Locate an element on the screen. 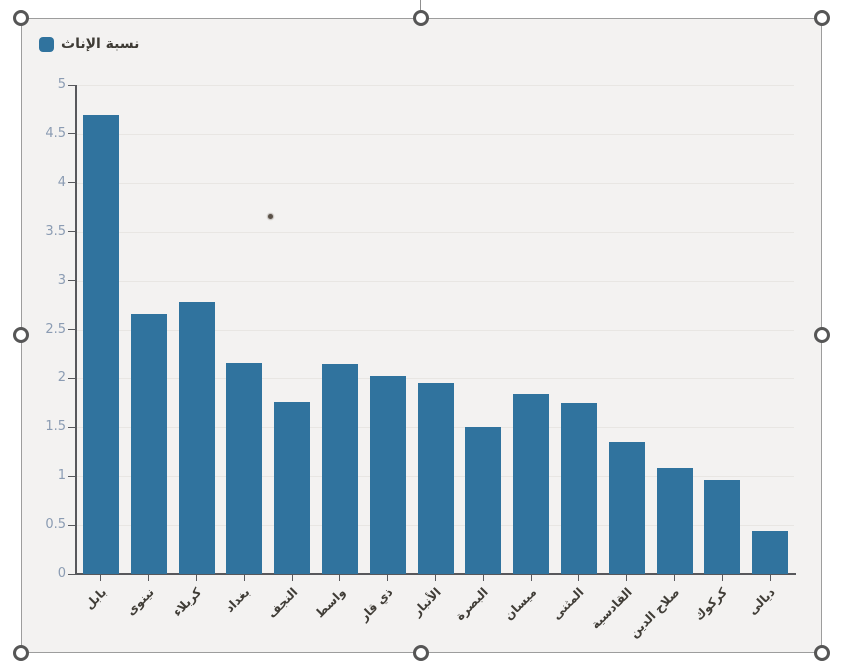  rotation-handle-stem is located at coordinates (420, 6).